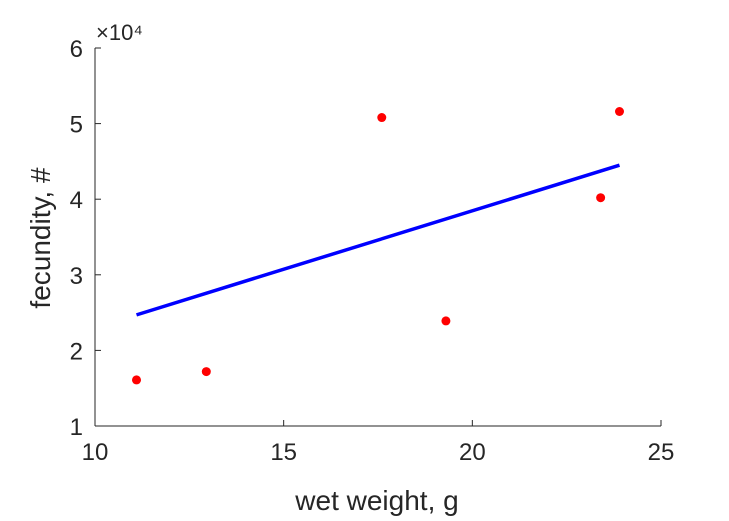 Image resolution: width=729 pixels, height=521 pixels. What do you see at coordinates (472, 452) in the screenshot?
I see `x-tick-label: 20` at bounding box center [472, 452].